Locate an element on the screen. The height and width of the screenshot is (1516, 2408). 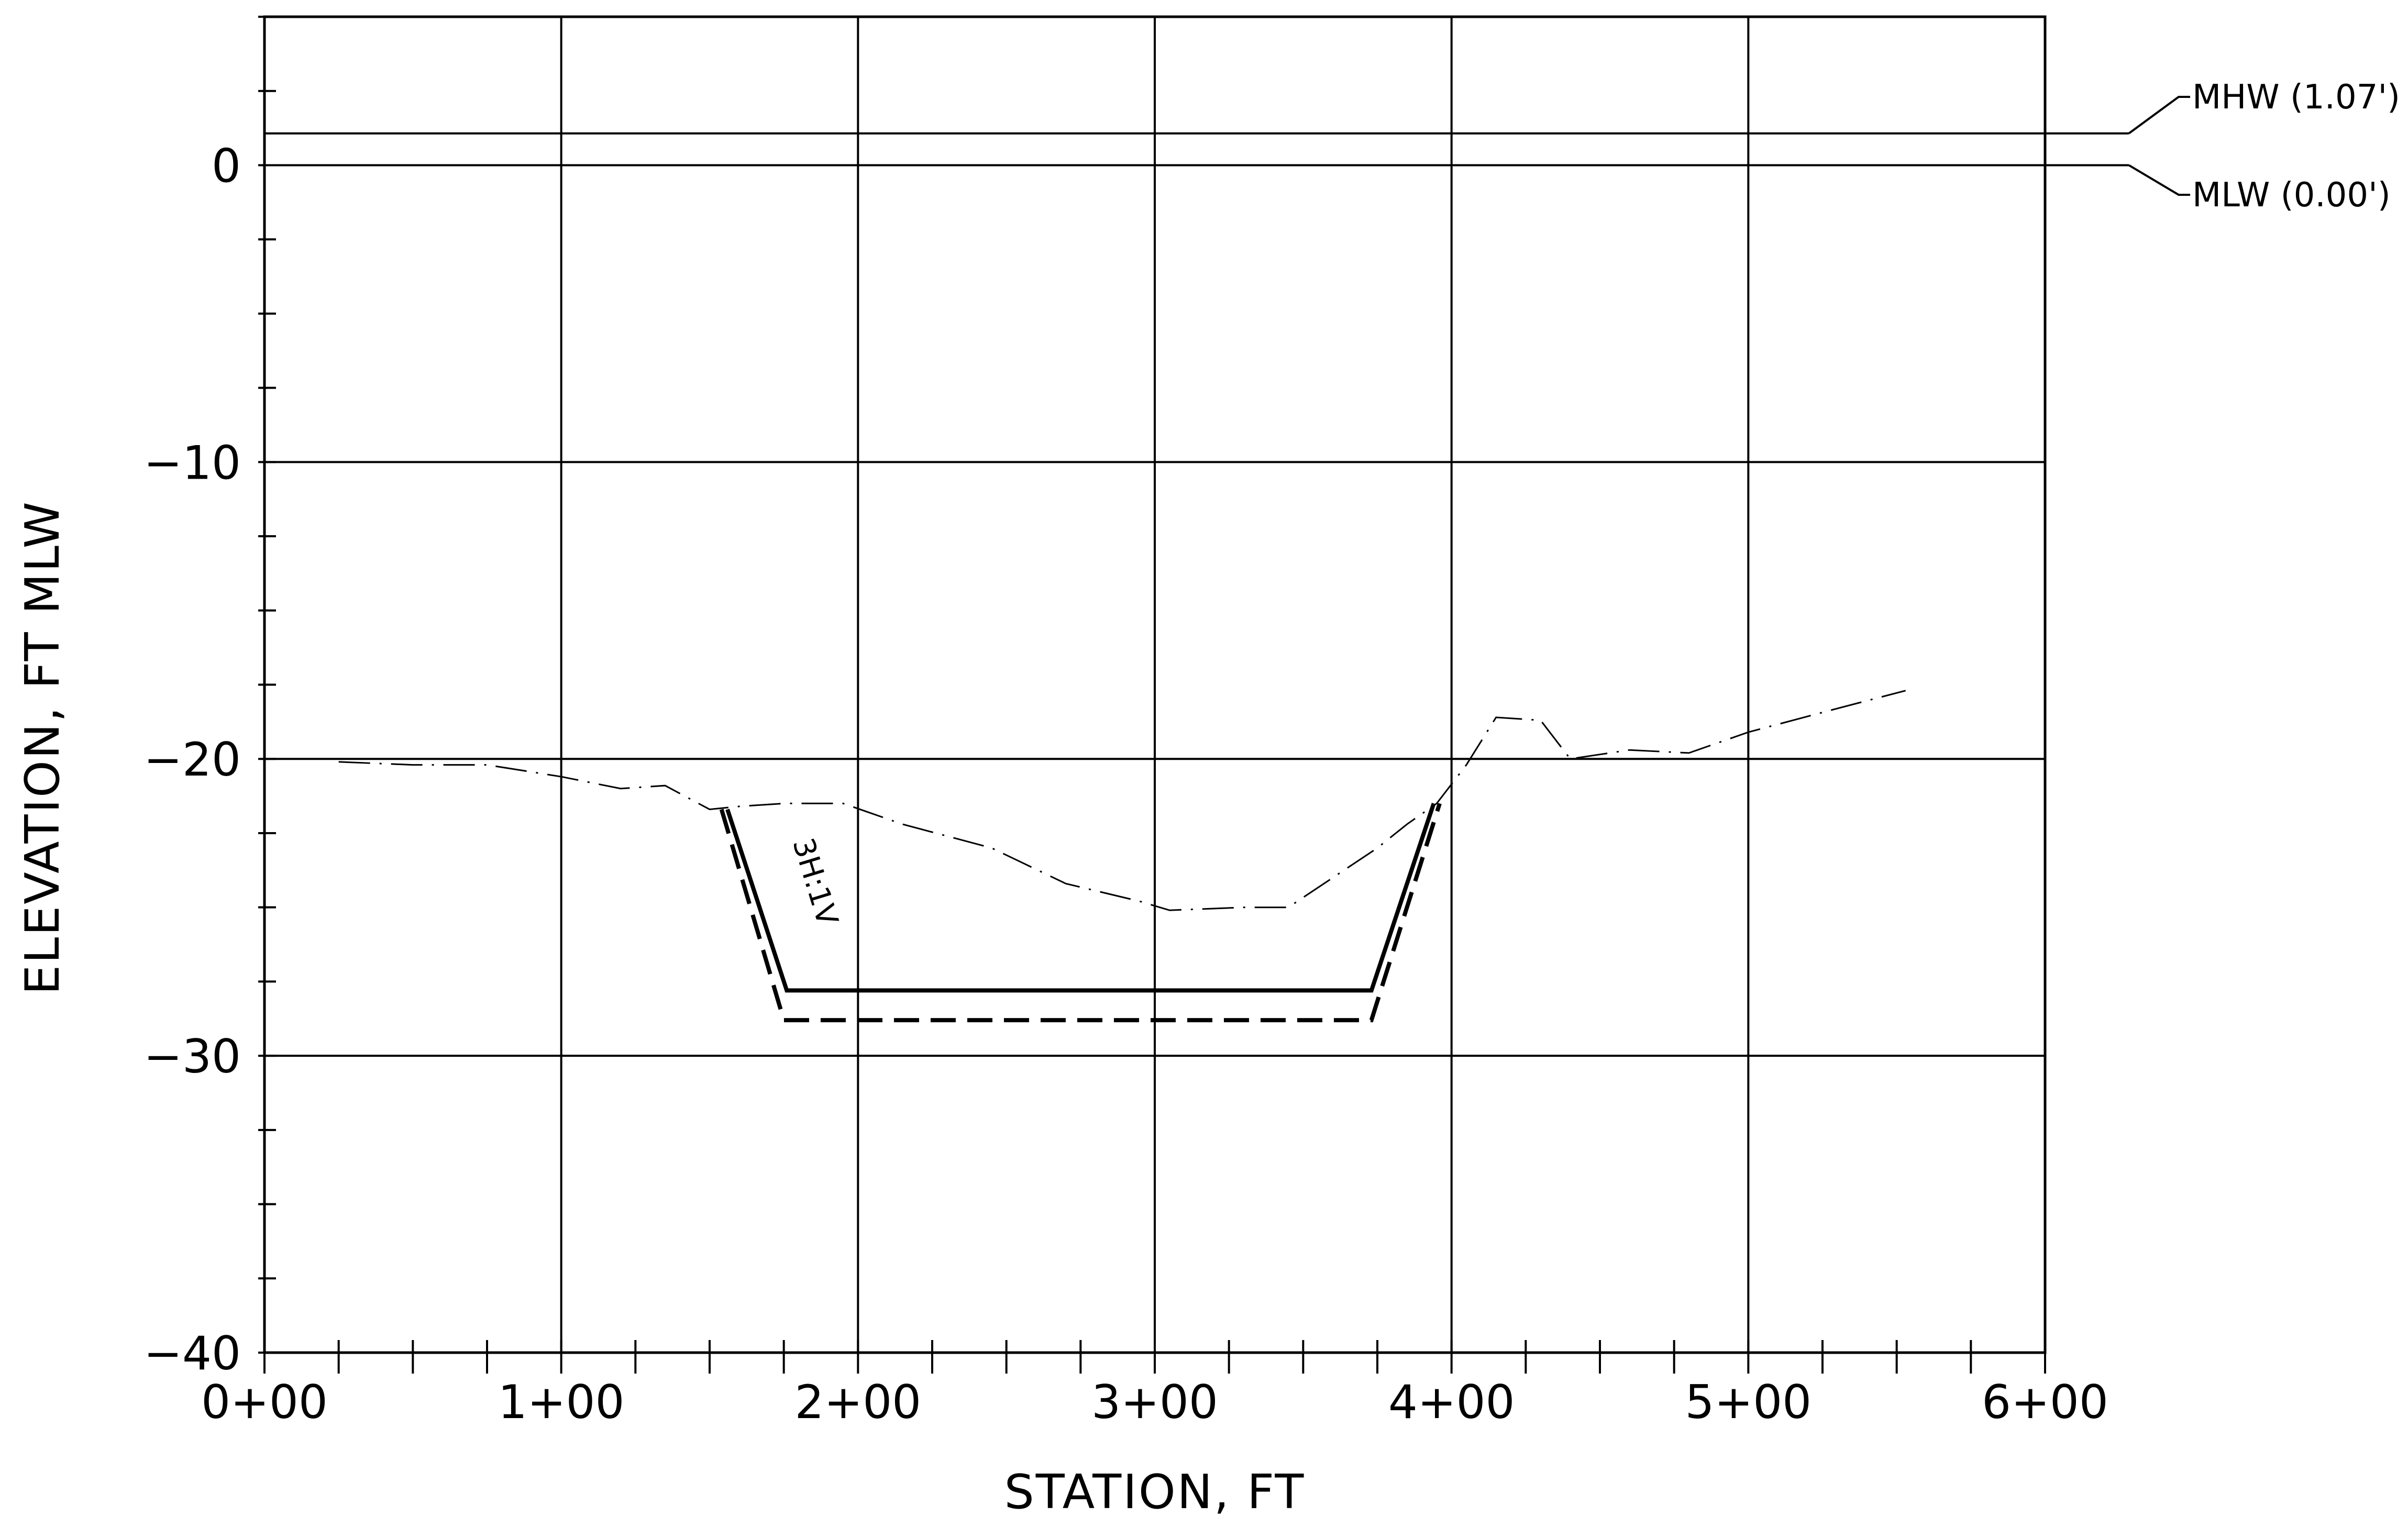
water-level-label-mhw: MHW (1.07') is located at coordinates (2296, 97).